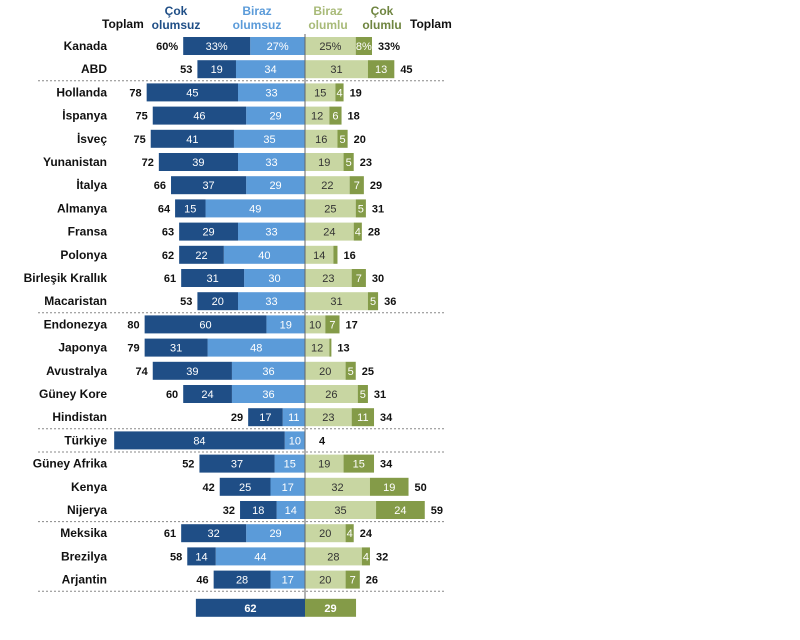  What do you see at coordinates (286, 325) in the screenshot?
I see `bar-somewhat-negative-label: 19` at bounding box center [286, 325].